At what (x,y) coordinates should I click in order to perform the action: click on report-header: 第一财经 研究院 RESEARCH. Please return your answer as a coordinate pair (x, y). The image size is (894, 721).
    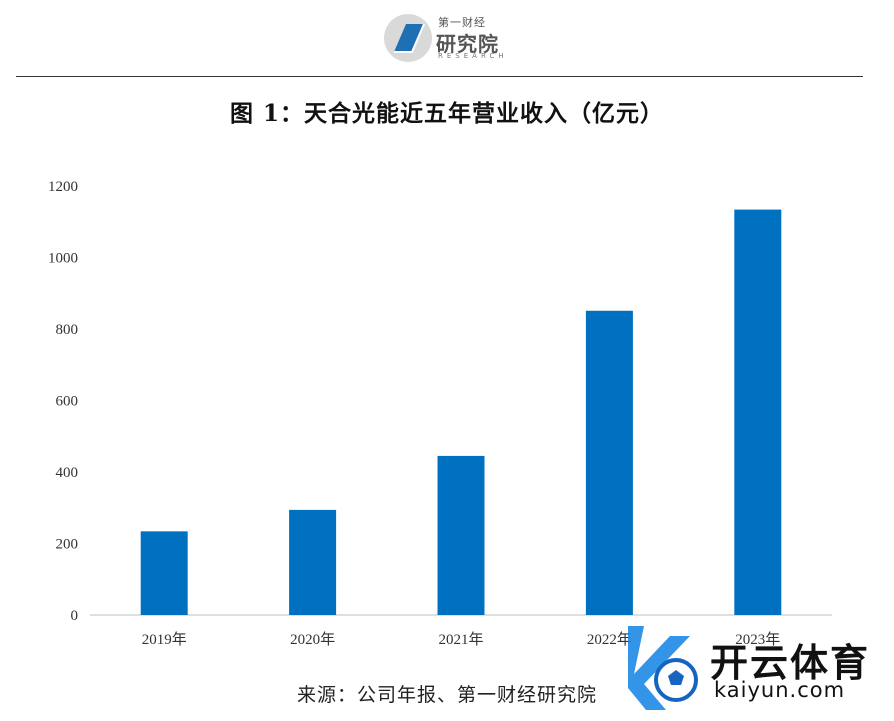
    Looking at the image, I should click on (447, 39).